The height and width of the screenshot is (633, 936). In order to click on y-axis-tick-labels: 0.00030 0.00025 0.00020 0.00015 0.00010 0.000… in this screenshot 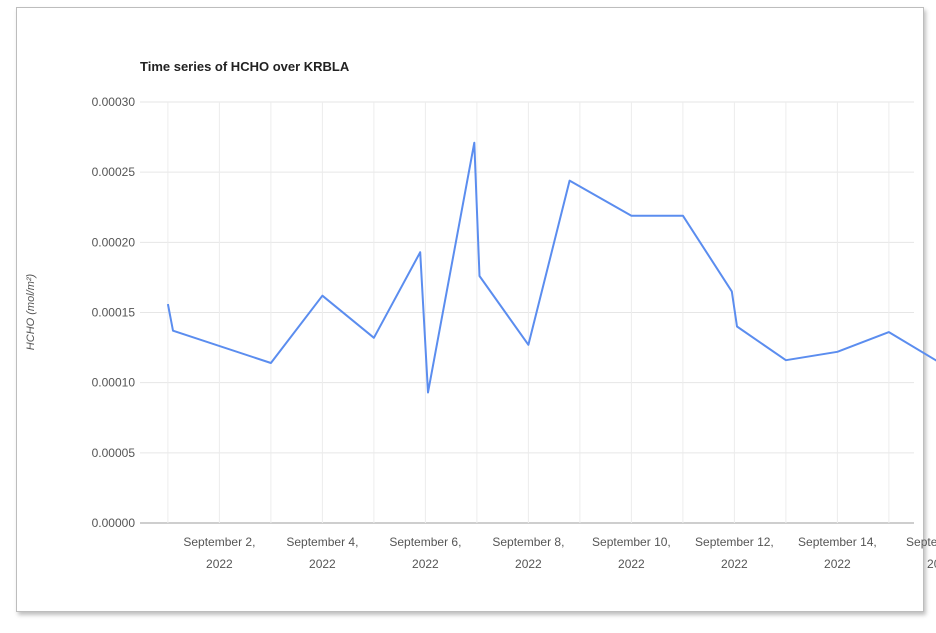, I will do `click(114, 312)`.